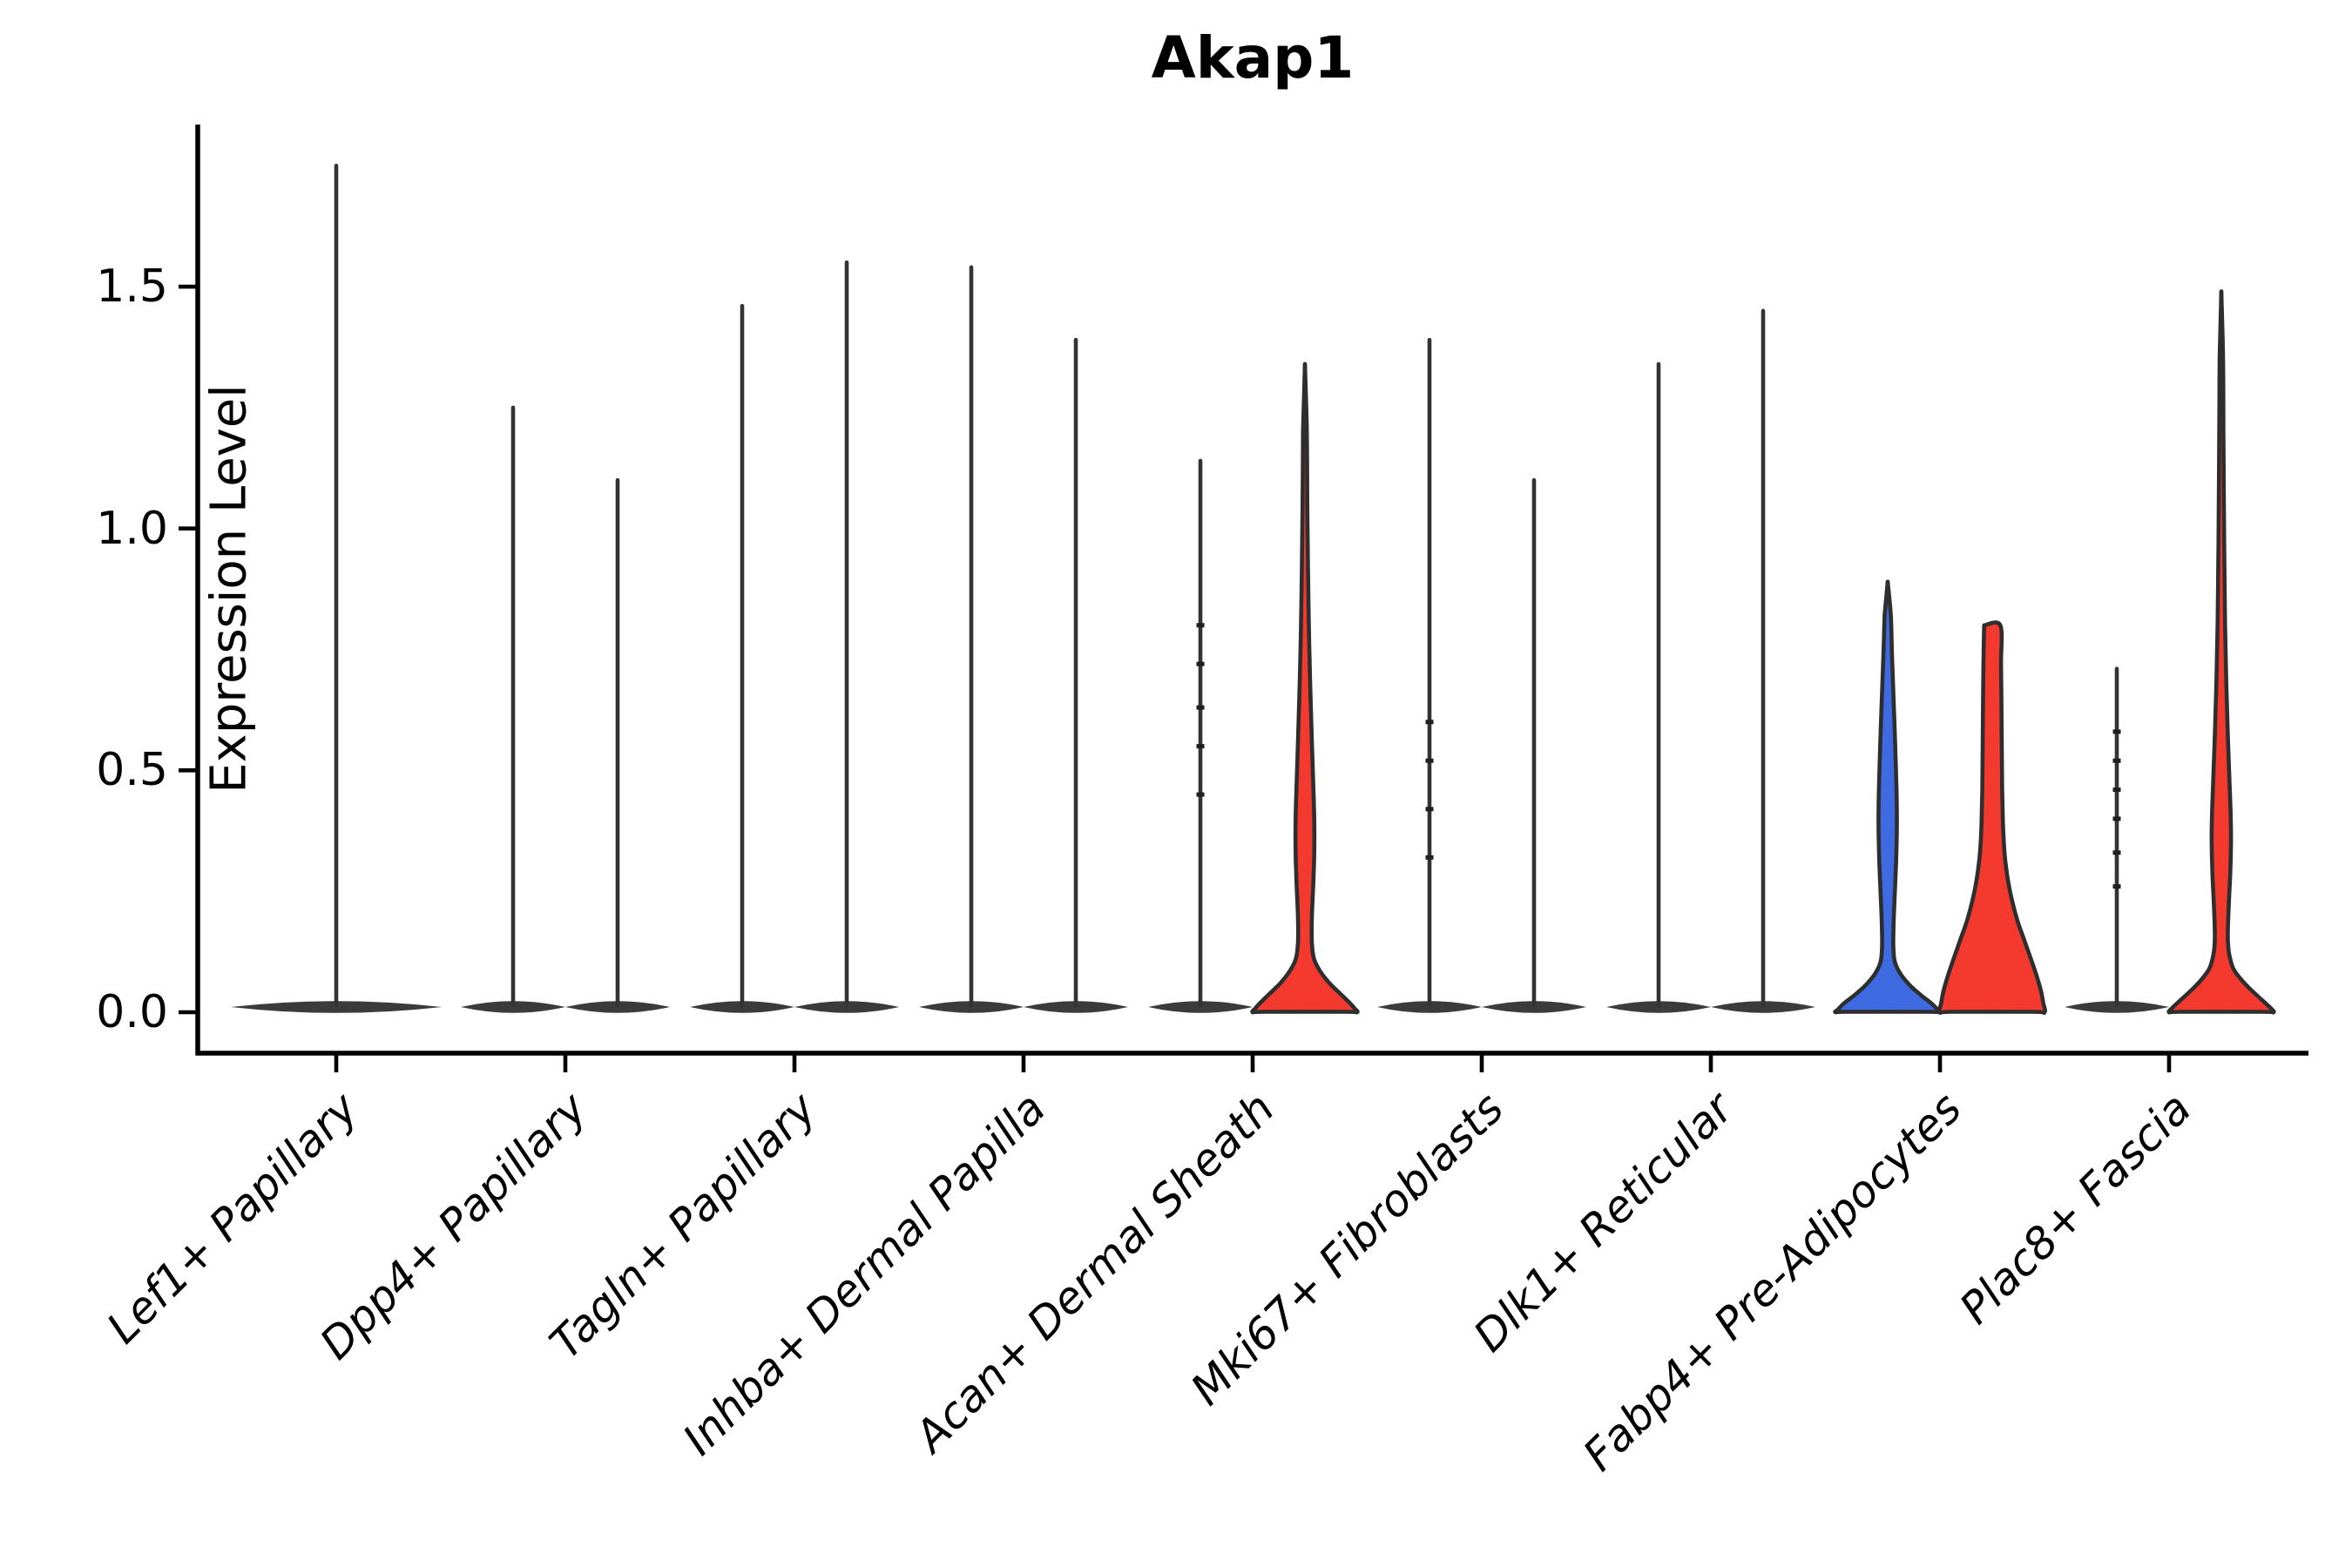 This screenshot has height=1568, width=2352. What do you see at coordinates (132, 287) in the screenshot?
I see `y-tick-label: 1.5` at bounding box center [132, 287].